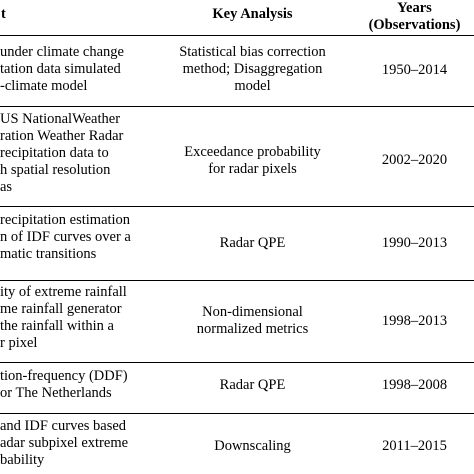 Image resolution: width=474 pixels, height=474 pixels. I want to click on row2-col2-line1: Exceedance probability, so click(252, 152).